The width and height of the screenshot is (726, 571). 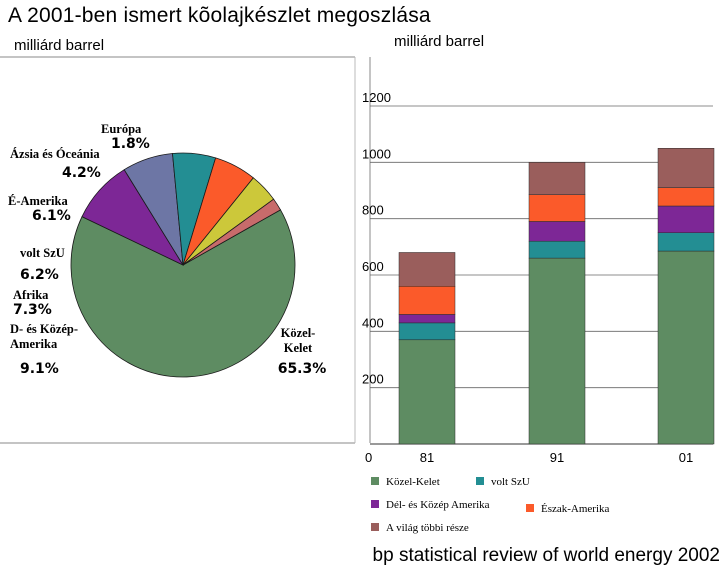 What do you see at coordinates (39, 275) in the screenshot?
I see `pie-slice-percent: 6.2%` at bounding box center [39, 275].